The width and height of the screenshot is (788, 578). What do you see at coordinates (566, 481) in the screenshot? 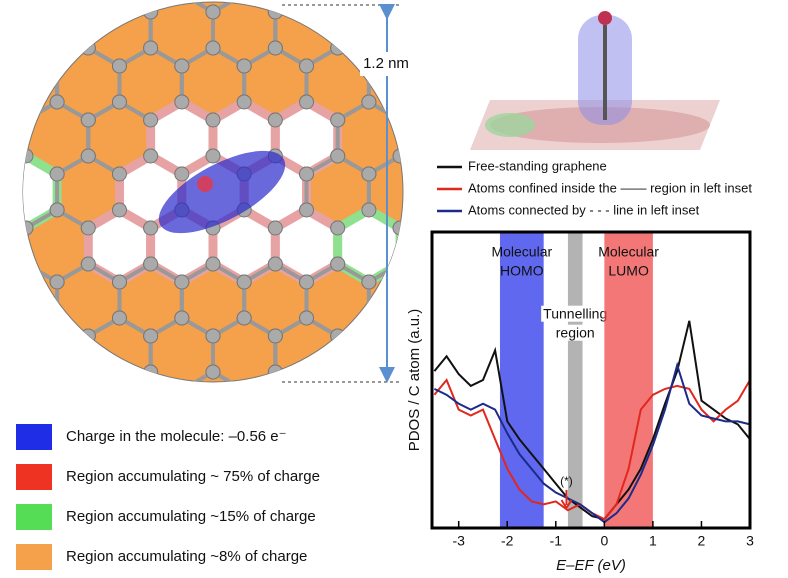
I see `annotation: (*)` at bounding box center [566, 481].